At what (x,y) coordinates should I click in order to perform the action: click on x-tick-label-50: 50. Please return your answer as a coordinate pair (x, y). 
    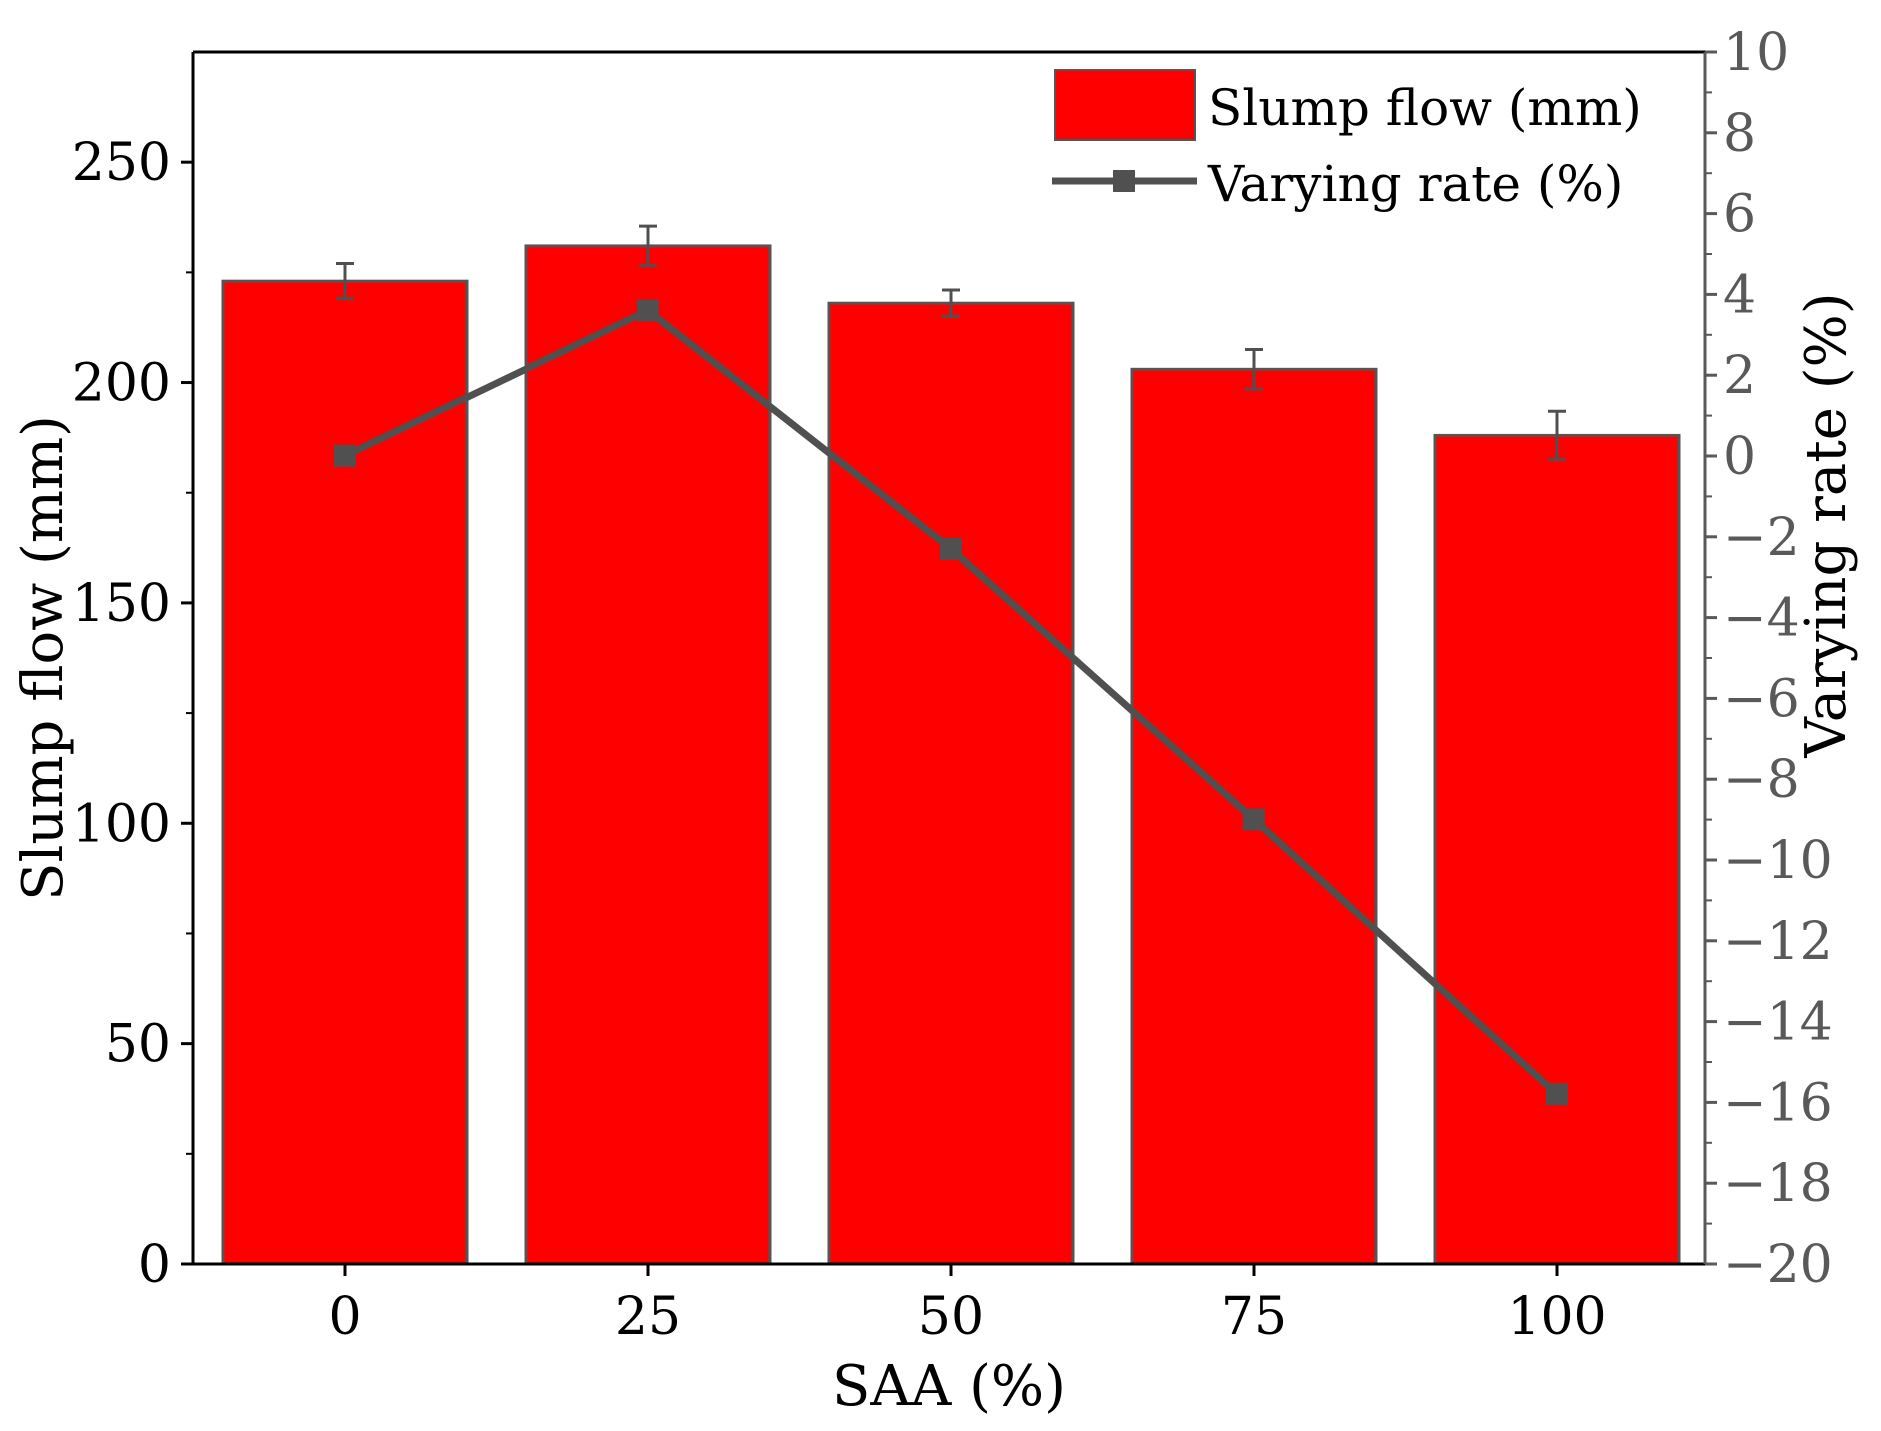
    Looking at the image, I should click on (951, 1317).